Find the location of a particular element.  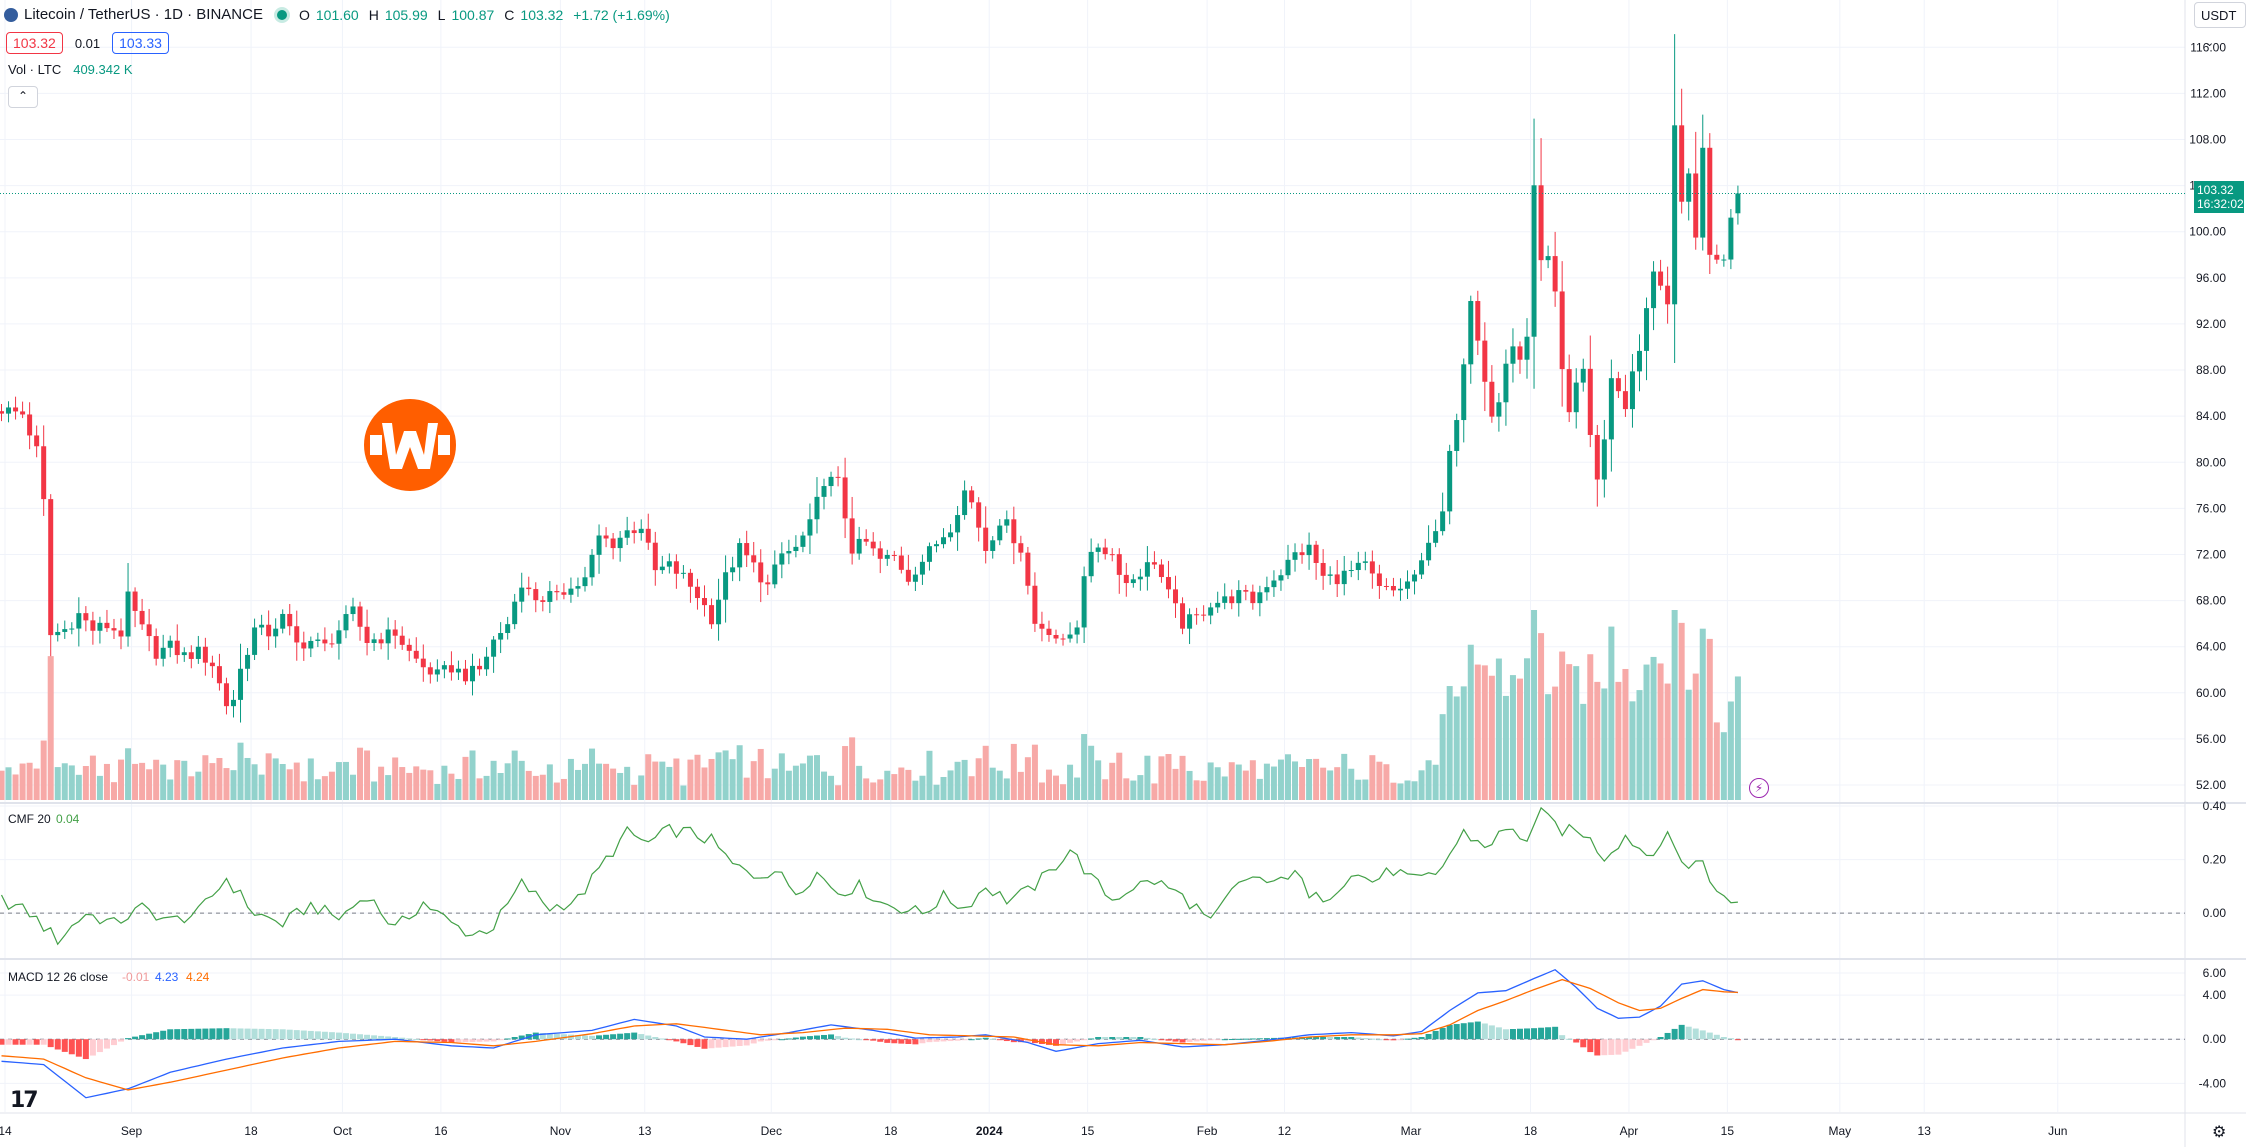

collapse-legend-button: ⌃ is located at coordinates (23, 97).